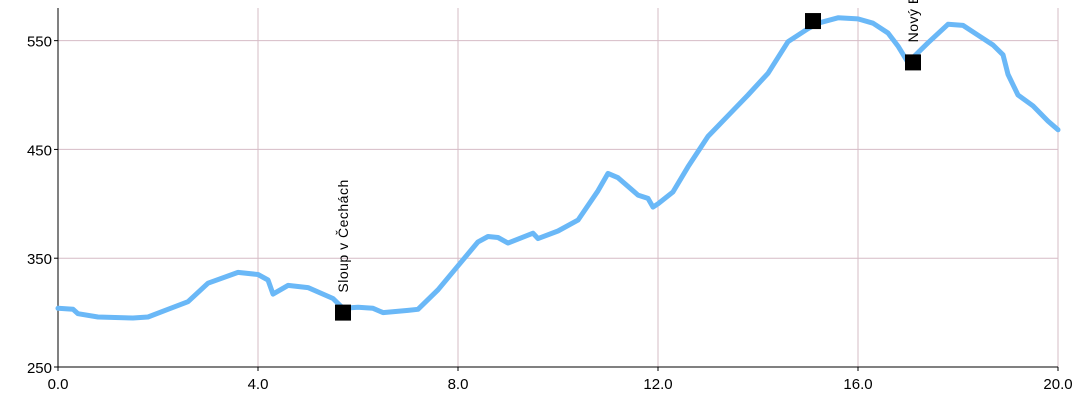 The height and width of the screenshot is (394, 1075). What do you see at coordinates (1057, 384) in the screenshot?
I see `x-tick-label: 20.0` at bounding box center [1057, 384].